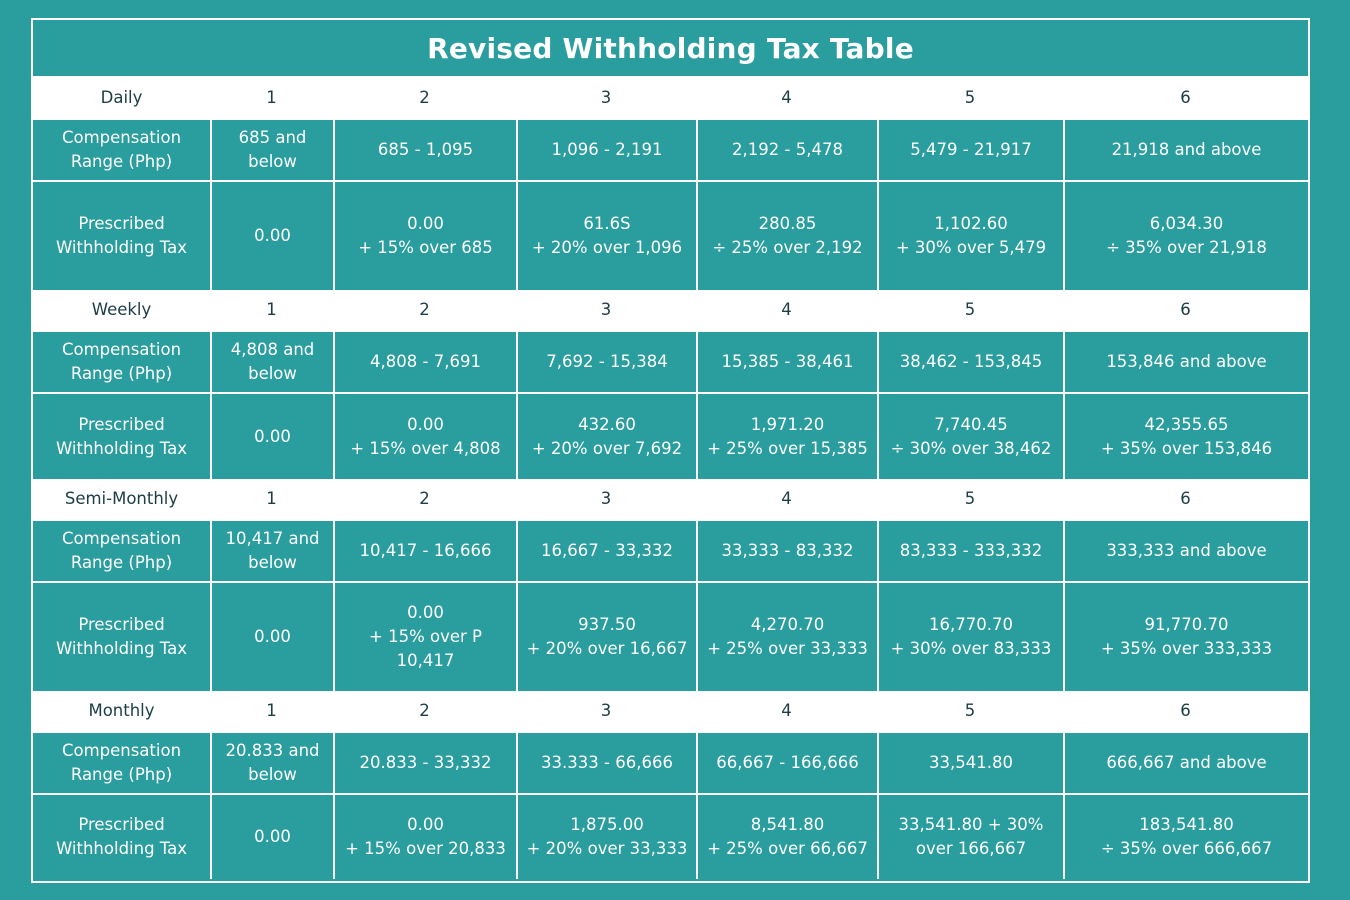  Describe the element at coordinates (786, 362) in the screenshot. I see `table-cell: 15,385 - 38,461` at that location.